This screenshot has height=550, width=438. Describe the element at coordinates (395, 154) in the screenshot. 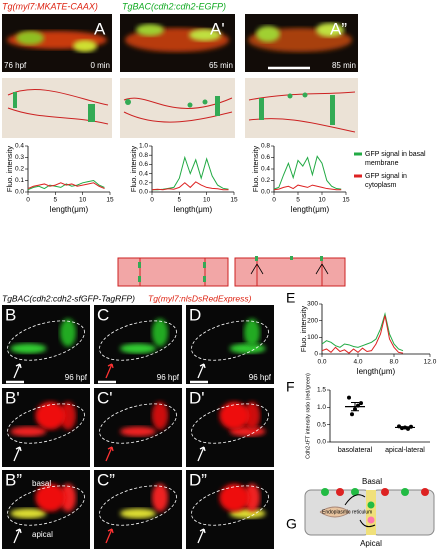

I see `legend-label: GFP signal in basal` at that location.